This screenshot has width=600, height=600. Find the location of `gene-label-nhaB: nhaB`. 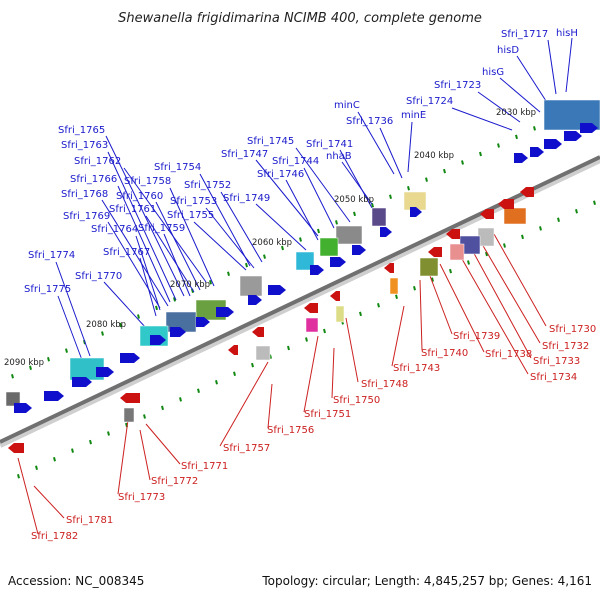

gene-label-nhaB: nhaB is located at coordinates (339, 156).